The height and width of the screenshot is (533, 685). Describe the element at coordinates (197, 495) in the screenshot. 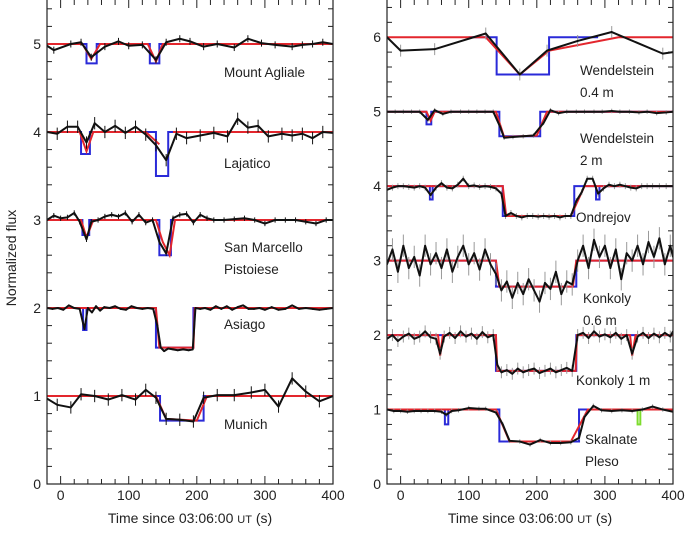

I see `x-tick-label: 200` at that location.